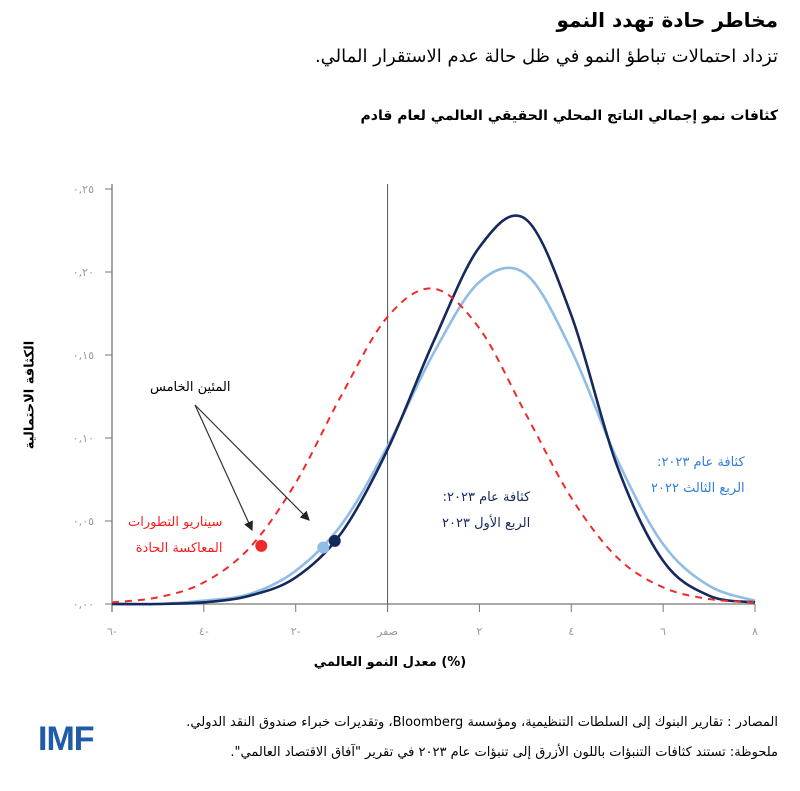 The height and width of the screenshot is (791, 800). I want to click on x-tick-label: ٨, so click(755, 631).